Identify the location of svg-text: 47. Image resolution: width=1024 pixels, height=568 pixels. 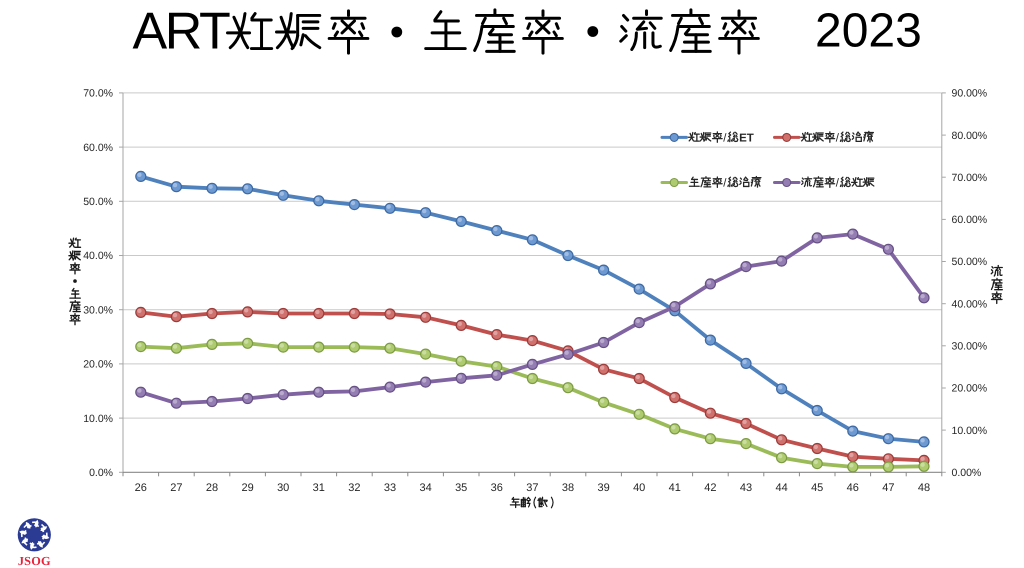
(888, 488).